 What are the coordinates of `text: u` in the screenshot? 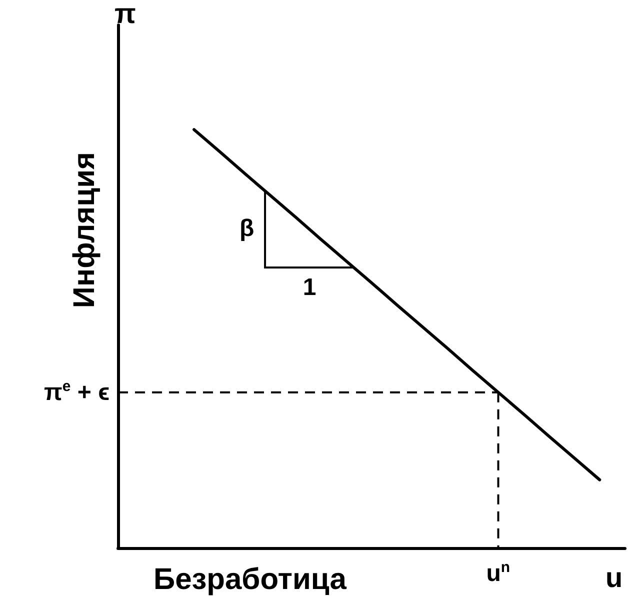 It's located at (614, 577).